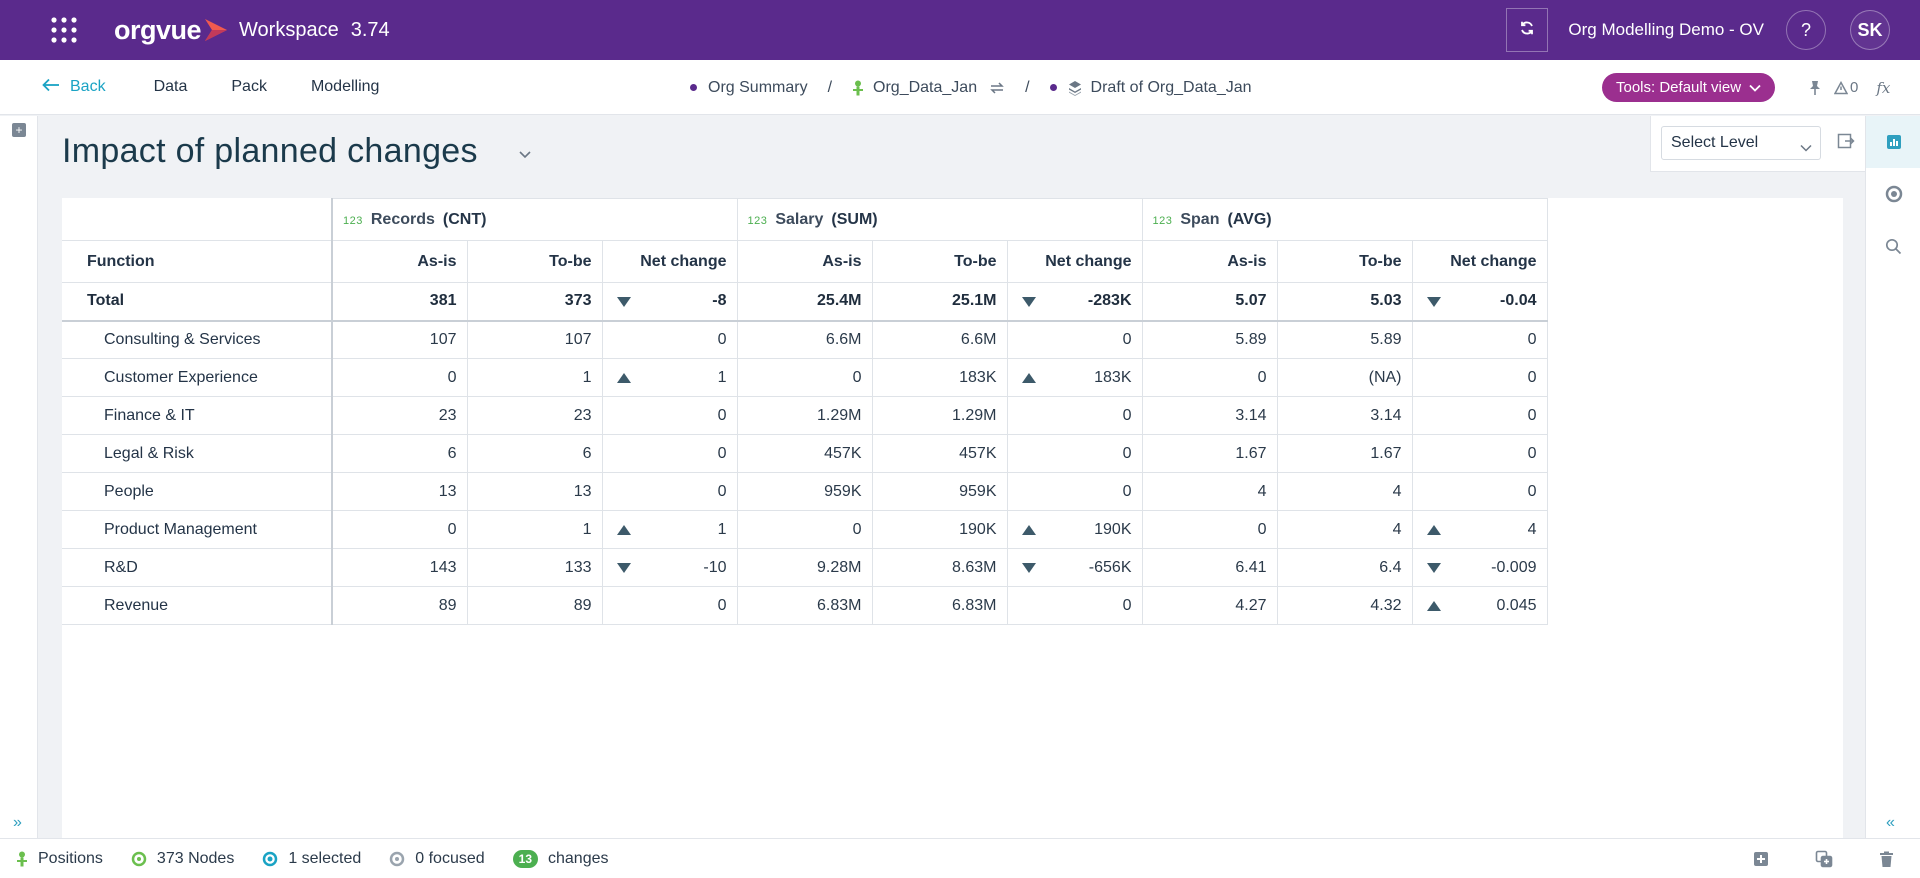  What do you see at coordinates (1890, 822) in the screenshot?
I see `collapse-icon: «` at bounding box center [1890, 822].